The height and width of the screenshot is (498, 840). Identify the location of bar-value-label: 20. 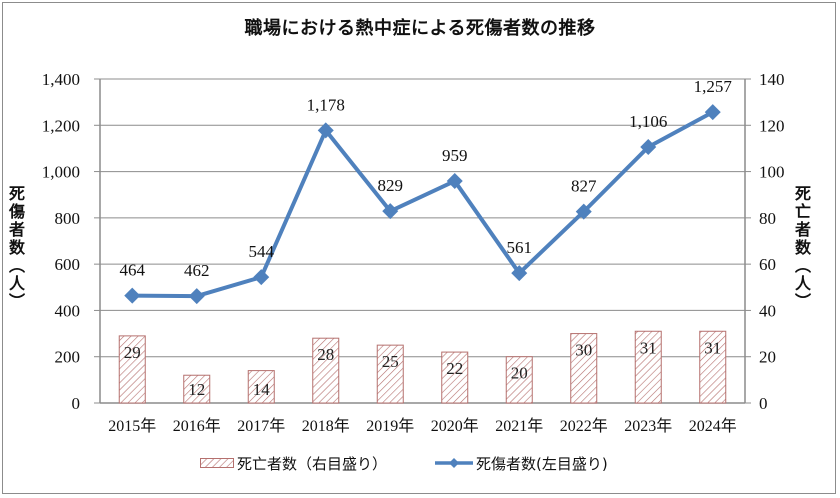
(519, 373).